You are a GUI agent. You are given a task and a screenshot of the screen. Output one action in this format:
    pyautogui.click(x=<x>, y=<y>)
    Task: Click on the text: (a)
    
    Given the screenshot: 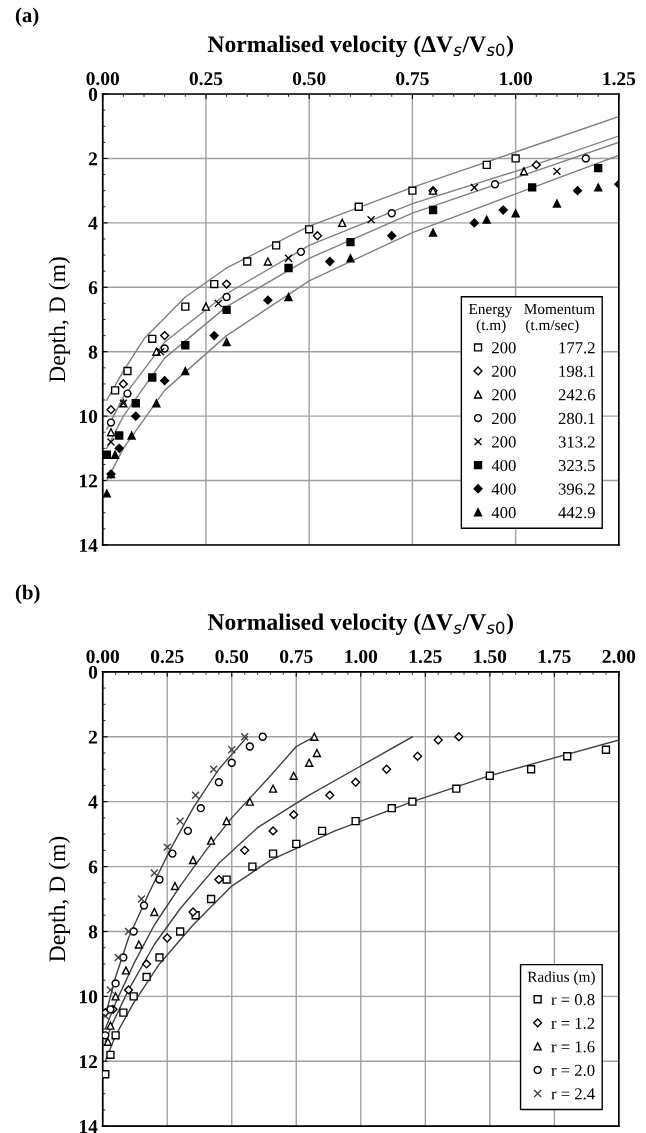 What is the action you would take?
    pyautogui.click(x=27, y=17)
    